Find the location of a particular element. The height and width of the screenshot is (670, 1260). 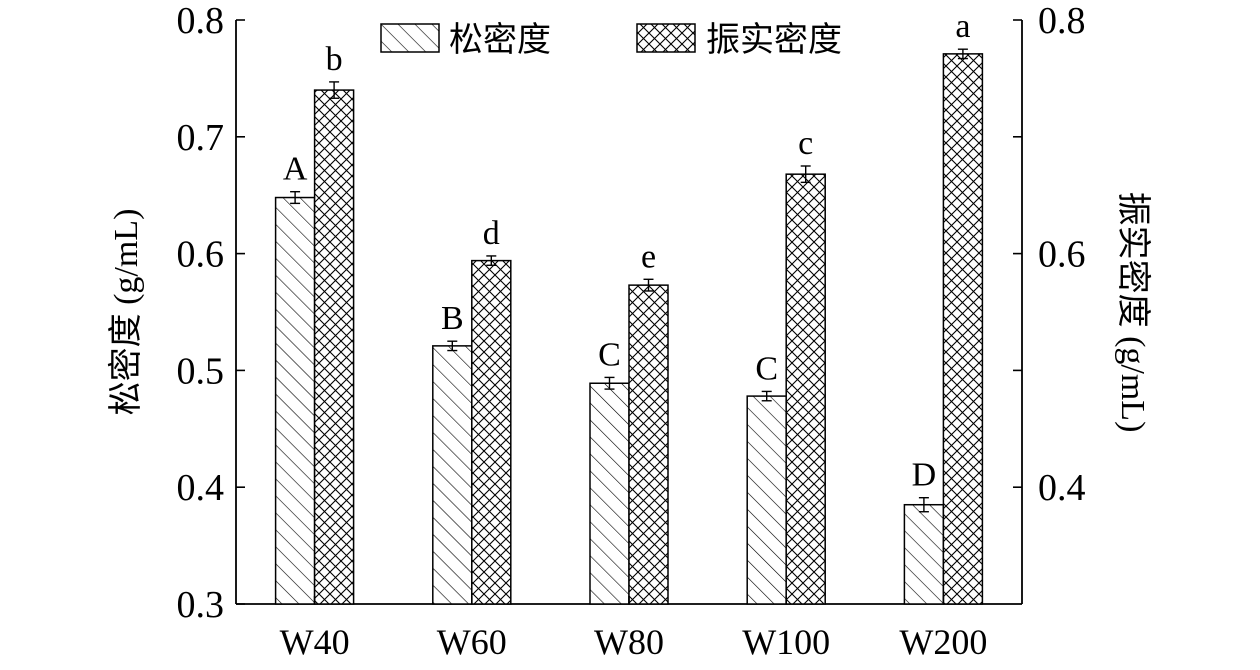

significance-label: b is located at coordinates (334, 59).